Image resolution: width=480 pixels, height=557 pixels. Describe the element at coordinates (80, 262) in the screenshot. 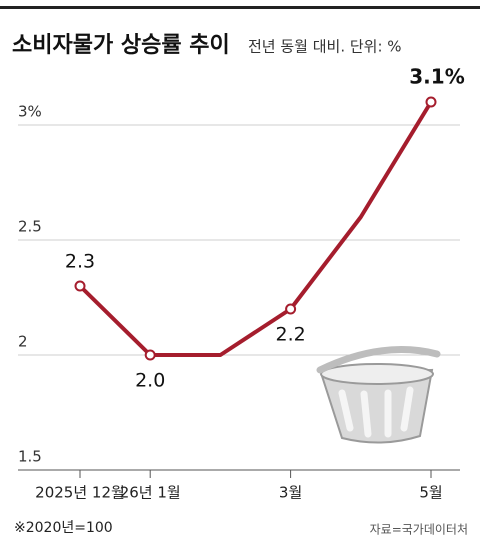

I see `data-label: 2.3` at that location.